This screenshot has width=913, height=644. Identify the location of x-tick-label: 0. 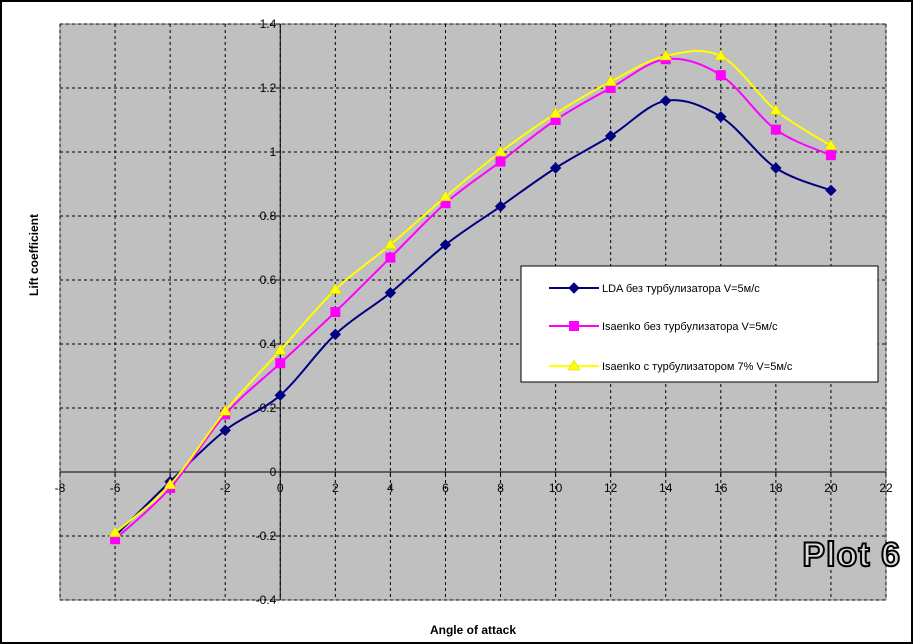
(280, 488).